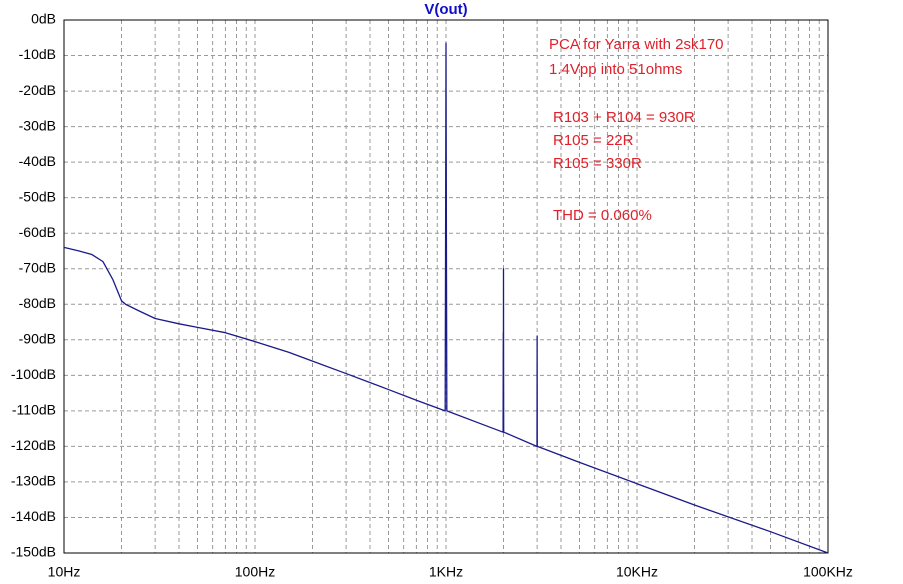 This screenshot has width=903, height=584. I want to click on y-tick-label: -140dB, so click(33, 516).